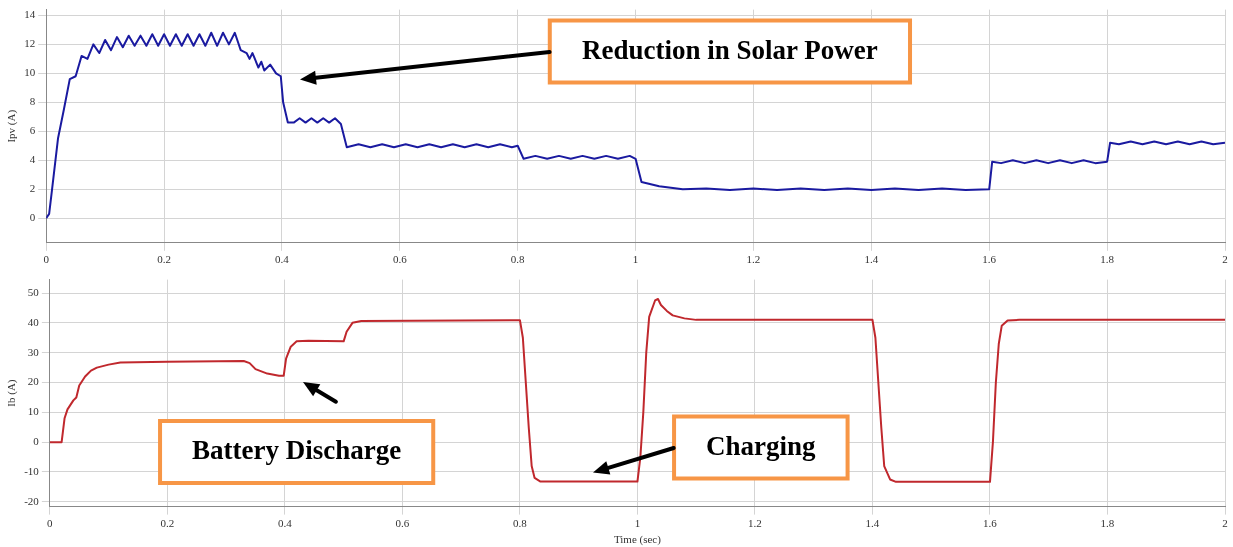 The width and height of the screenshot is (1233, 547). Describe the element at coordinates (33, 381) in the screenshot. I see `y-tick-label: 20` at that location.